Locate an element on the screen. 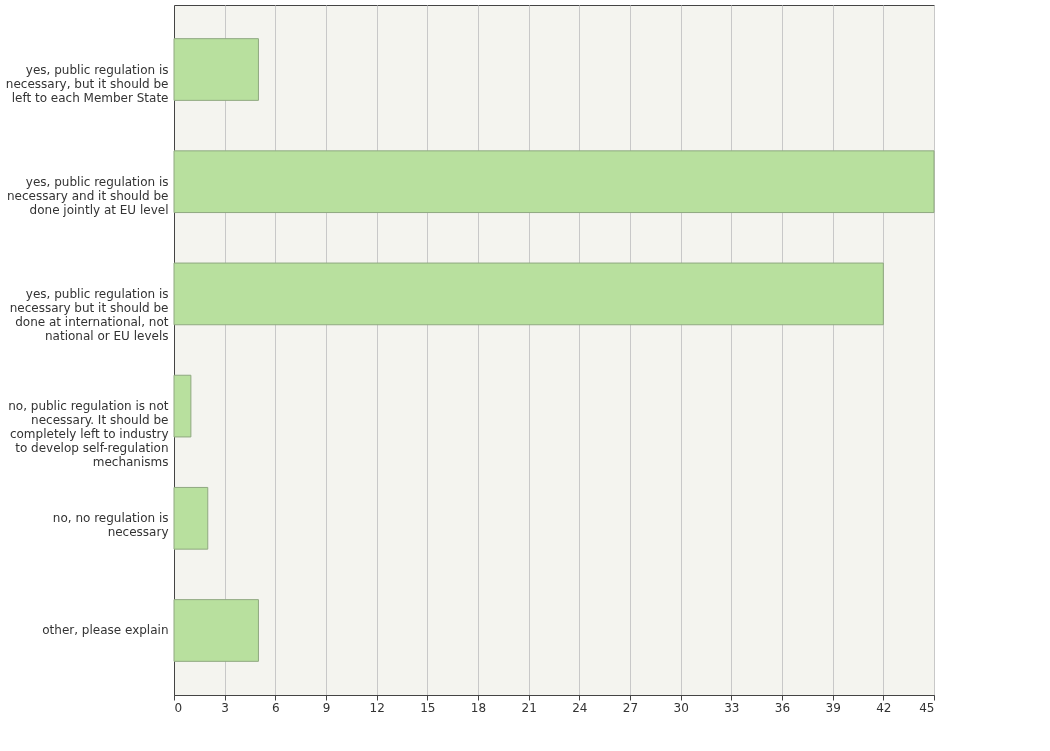 This screenshot has height=751, width=1050. x-tick-label: 27 is located at coordinates (630, 707).